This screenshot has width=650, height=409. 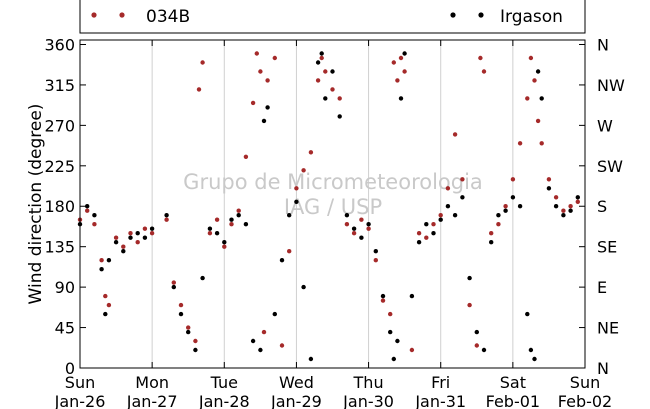 I want to click on y-tick-label-7: 315, so click(x=59, y=85).